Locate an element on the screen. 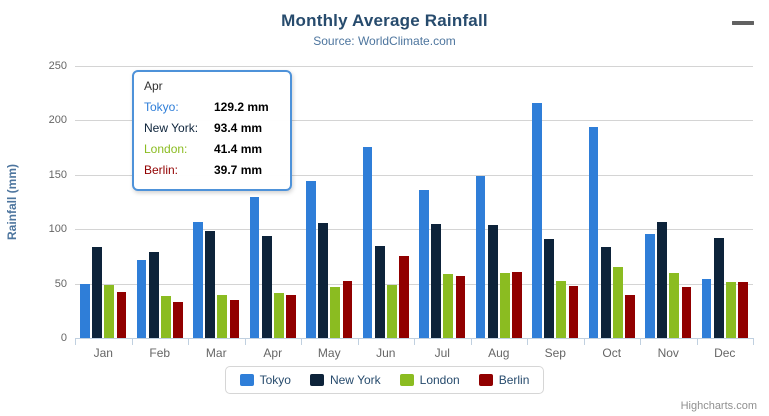 The height and width of the screenshot is (416, 769). tooltip-row: Berlin: 39.7 mm is located at coordinates (212, 170).